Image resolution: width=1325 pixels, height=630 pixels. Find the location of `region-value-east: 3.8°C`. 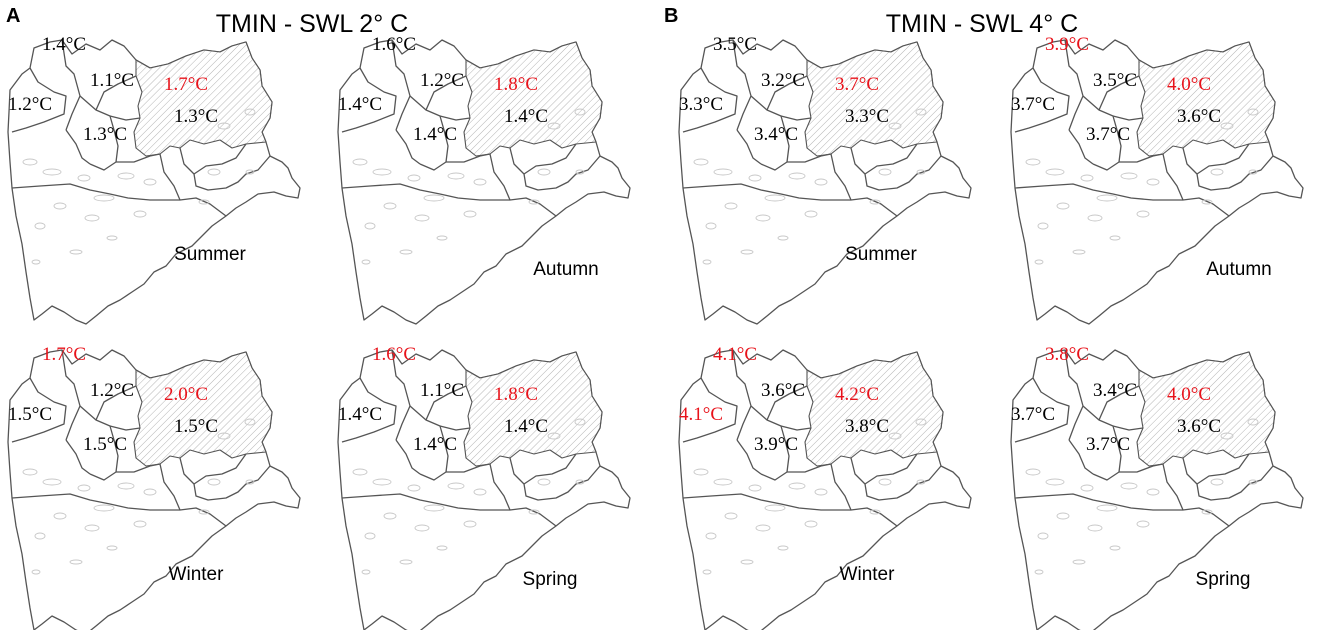

region-value-east: 3.8°C is located at coordinates (867, 426).